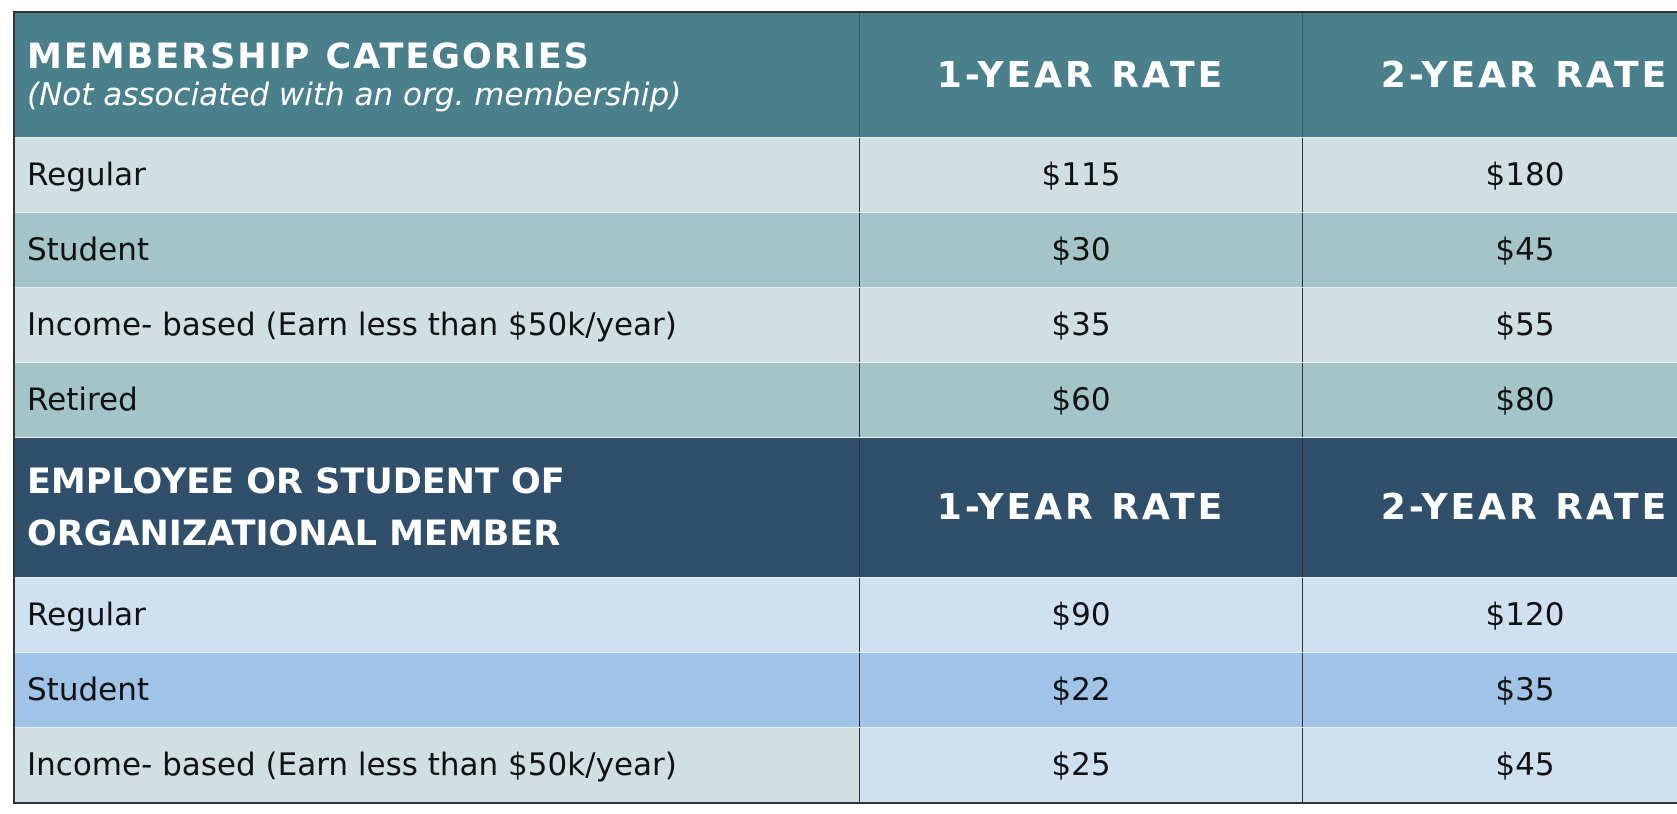  What do you see at coordinates (1489, 175) in the screenshot?
I see `rate-cell: $180` at bounding box center [1489, 175].